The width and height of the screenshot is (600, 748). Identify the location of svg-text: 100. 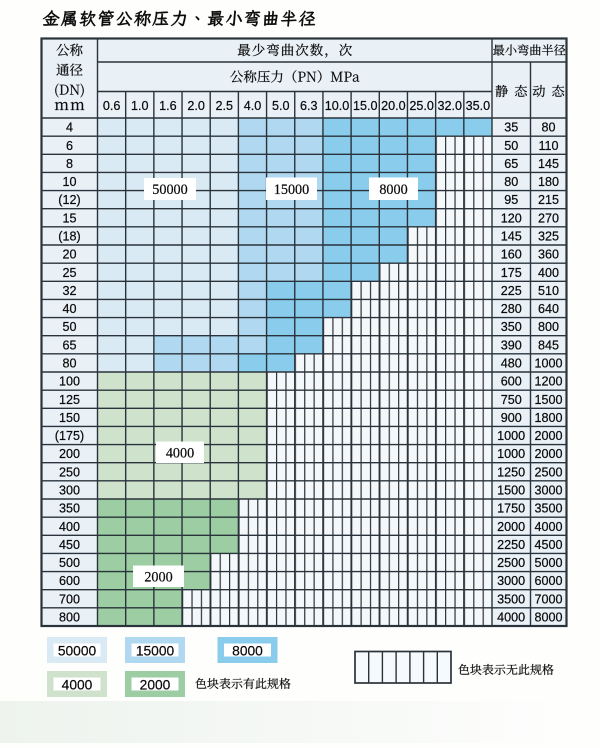
(69, 382).